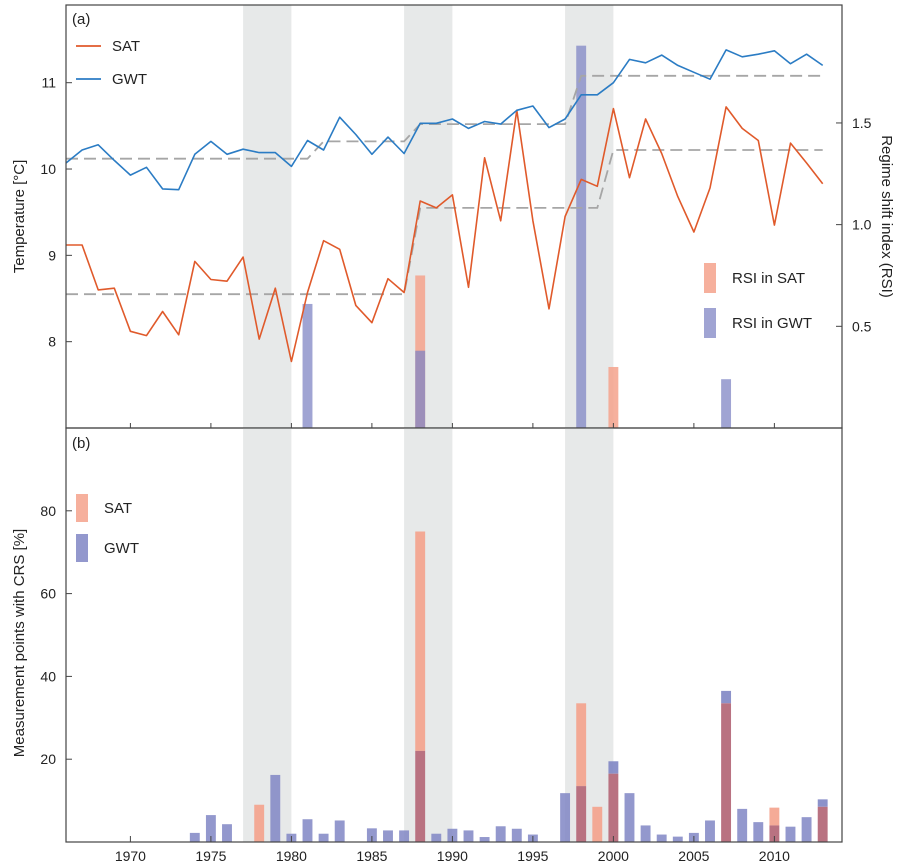  I want to click on b-ytick-label-20: 20, so click(48, 759).